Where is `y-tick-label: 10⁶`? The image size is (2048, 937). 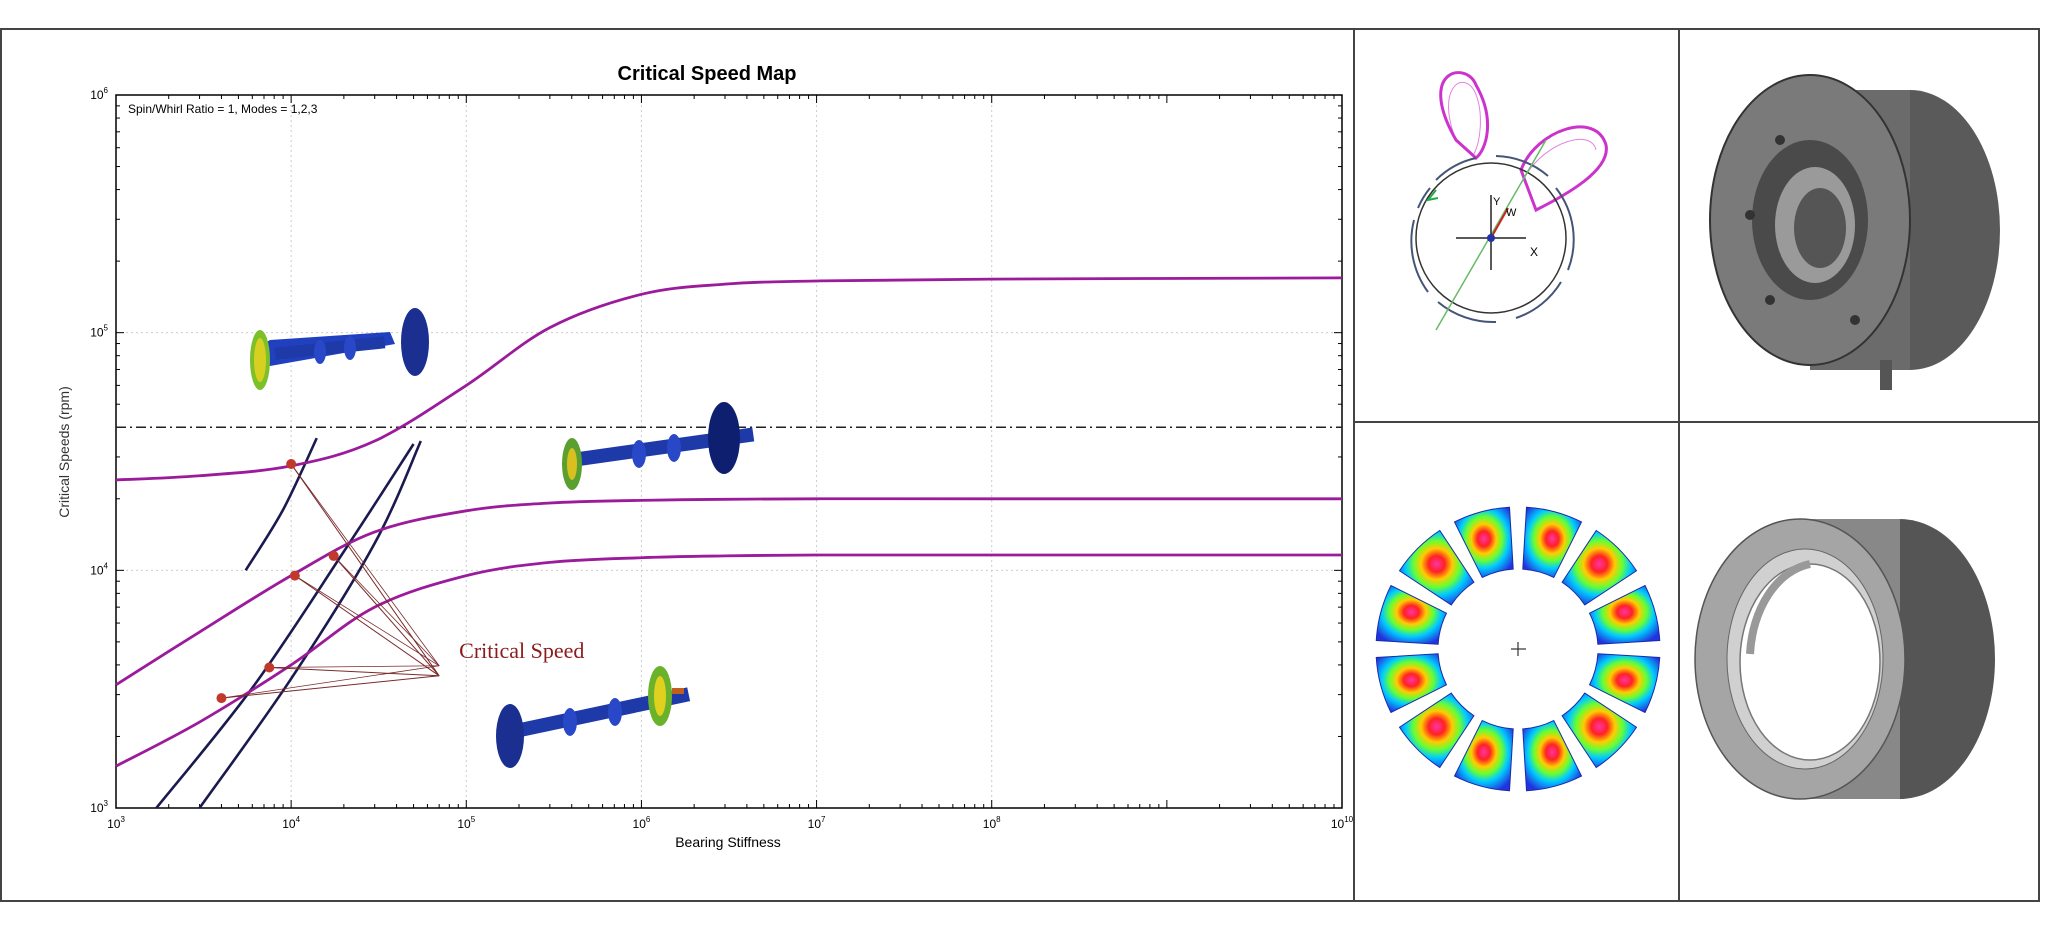
y-tick-label: 10⁶ is located at coordinates (99, 94).